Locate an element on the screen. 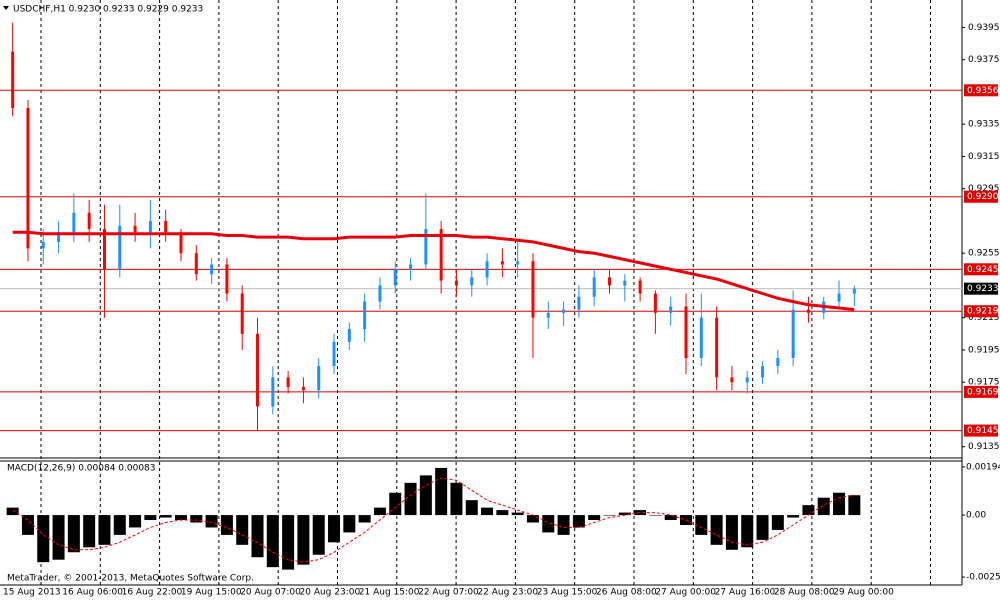 Image resolution: width=1000 pixels, height=600 pixels. level-label: 0.9219 is located at coordinates (983, 312).